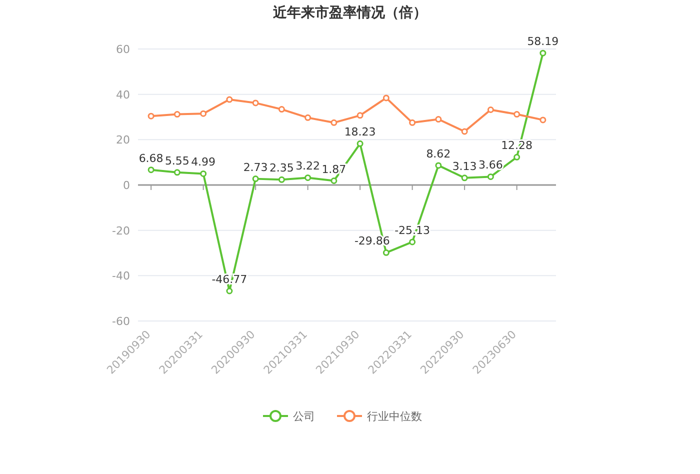  What do you see at coordinates (543, 41) in the screenshot?
I see `data-label: 58.19` at bounding box center [543, 41].